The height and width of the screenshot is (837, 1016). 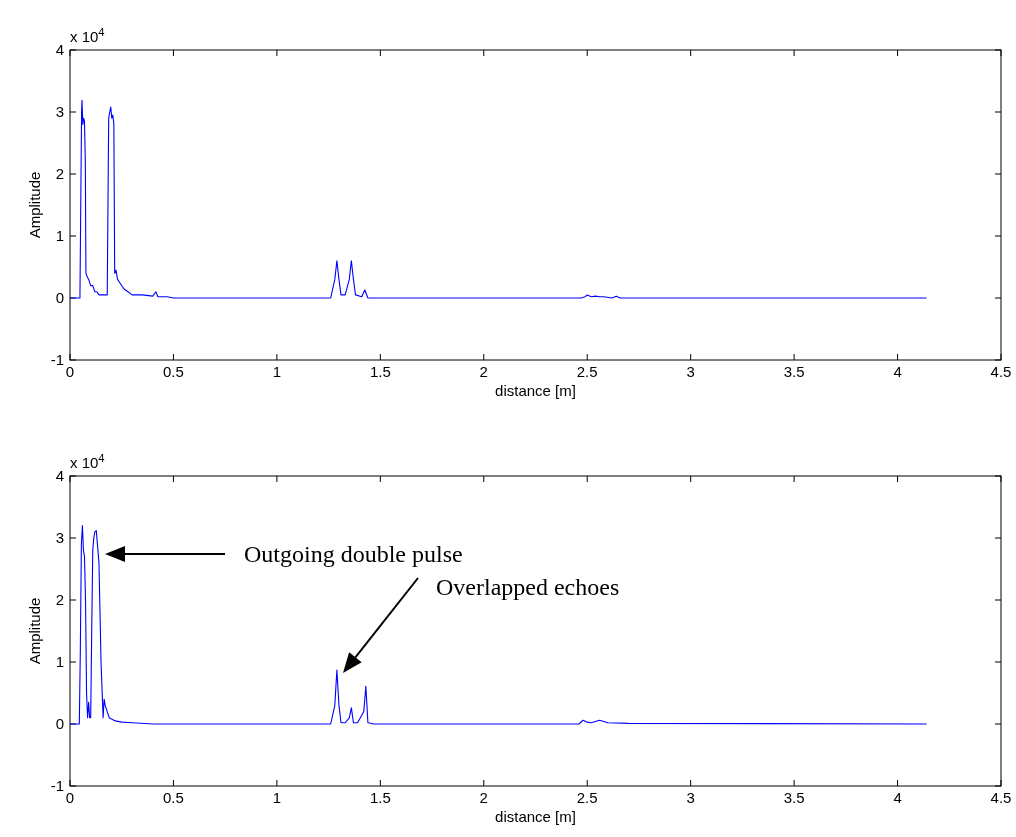 What do you see at coordinates (353, 554) in the screenshot?
I see `annotation: Outgoing double pulse` at bounding box center [353, 554].